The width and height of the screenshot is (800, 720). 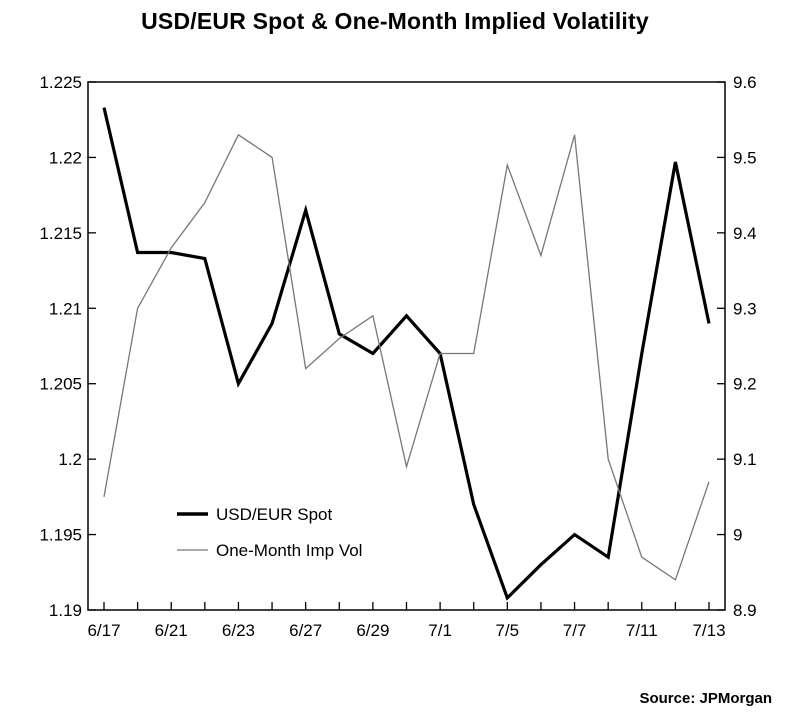 I want to click on legend-label-spot: USD/EUR Spot, so click(x=274, y=514).